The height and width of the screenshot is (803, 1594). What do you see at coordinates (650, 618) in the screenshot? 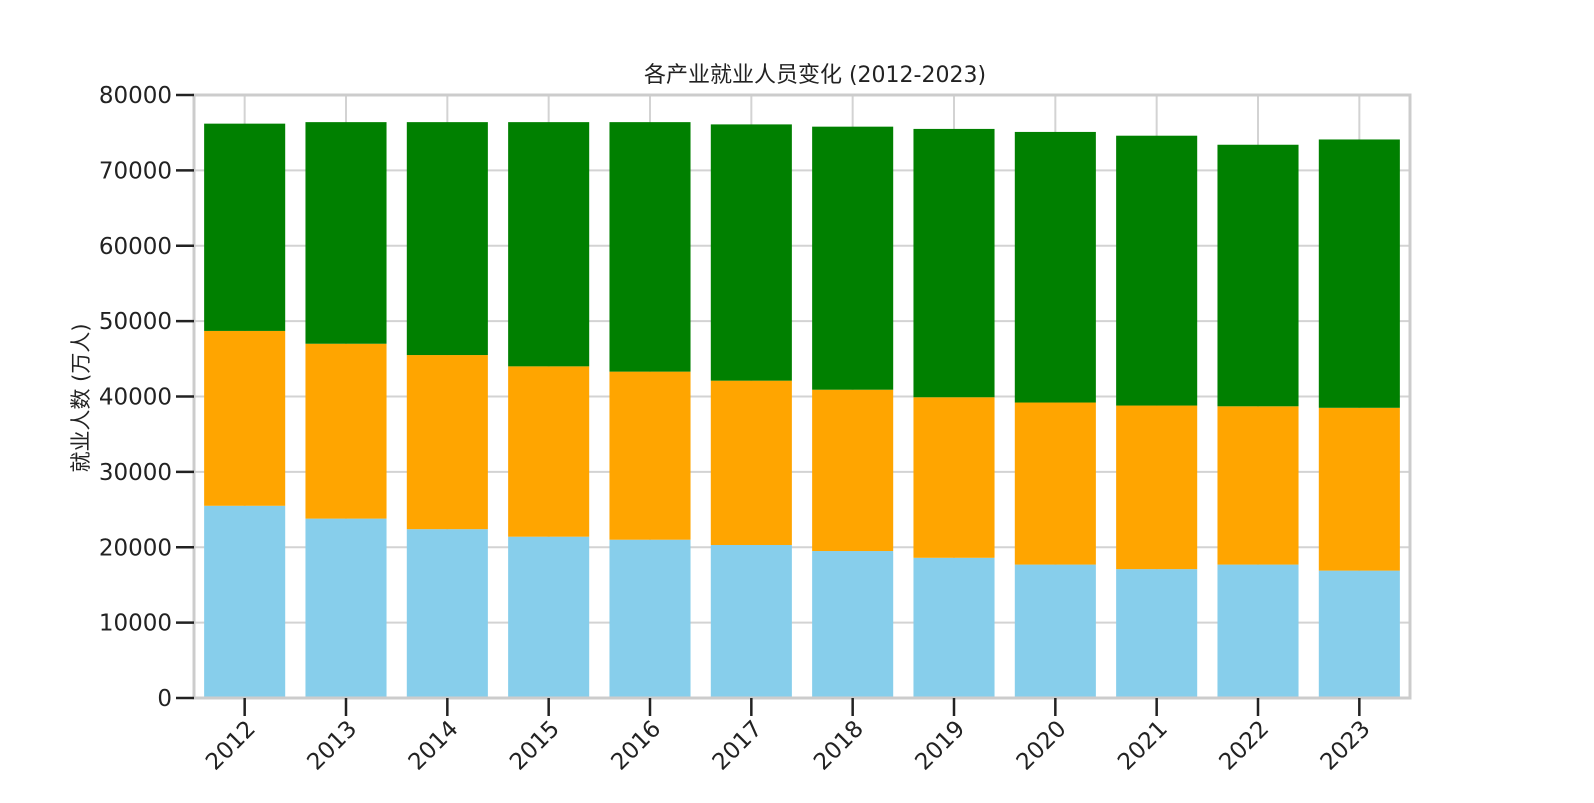
I see `bar-segment-1-2016` at bounding box center [650, 618].